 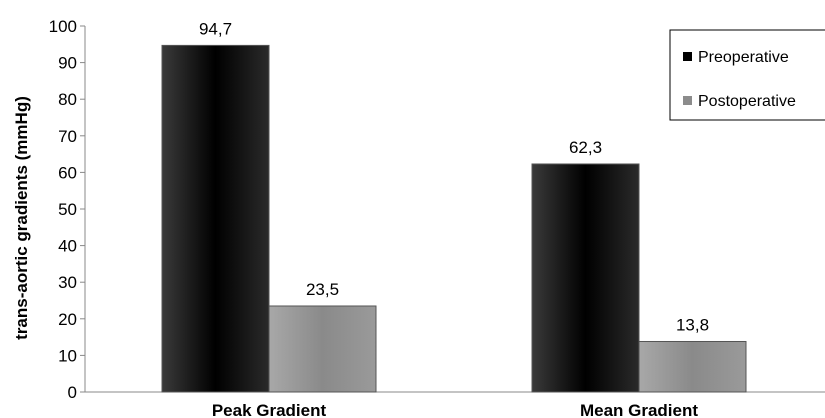 What do you see at coordinates (269, 409) in the screenshot?
I see `category-label: Peak Gradient` at bounding box center [269, 409].